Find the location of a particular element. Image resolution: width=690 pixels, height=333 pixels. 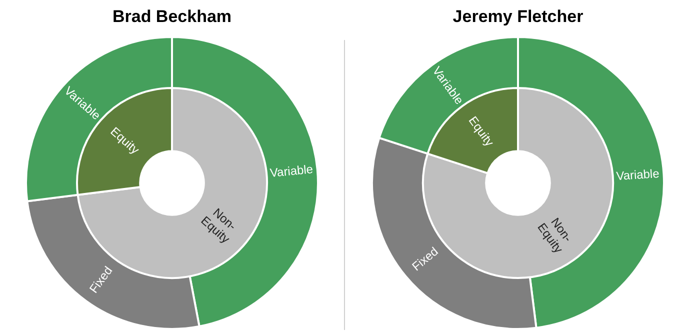

chart-title: Brad Beckham is located at coordinates (172, 17).